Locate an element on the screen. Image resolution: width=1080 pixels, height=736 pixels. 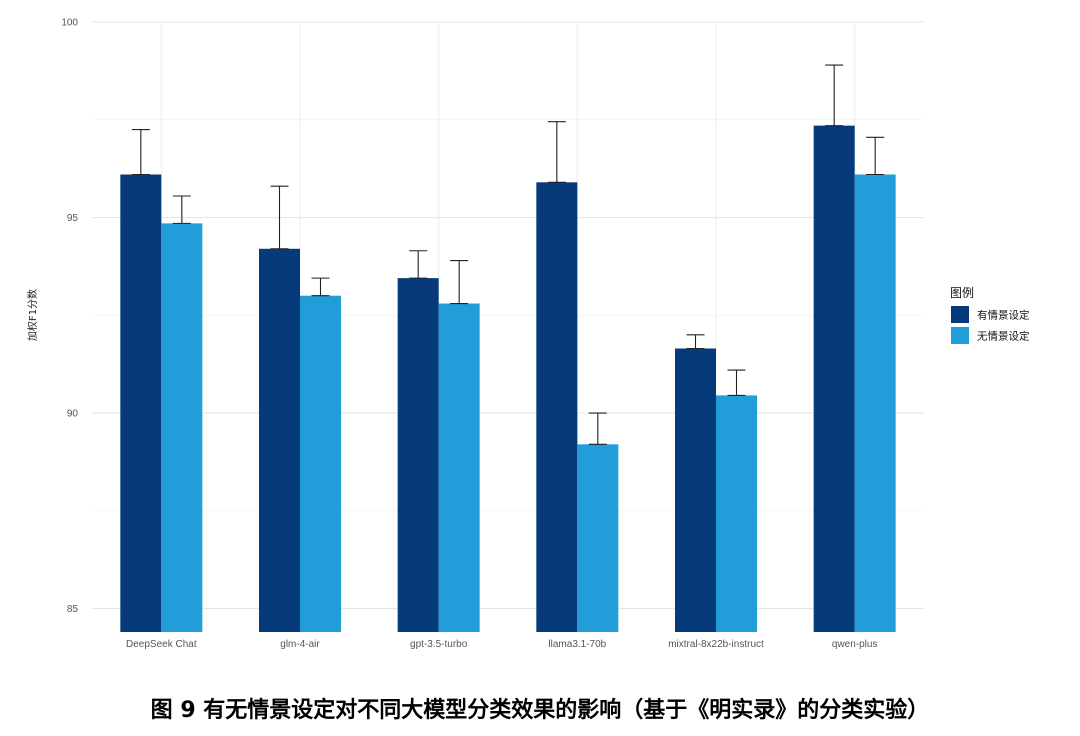
y-tick-label: 95 is located at coordinates (73, 218).